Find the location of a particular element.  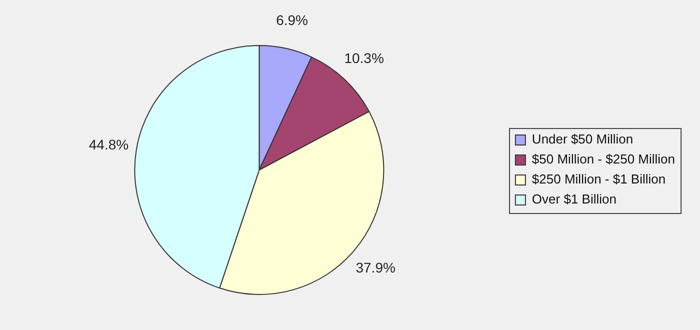

legend-label: $50 Million - $250 Million is located at coordinates (604, 159).